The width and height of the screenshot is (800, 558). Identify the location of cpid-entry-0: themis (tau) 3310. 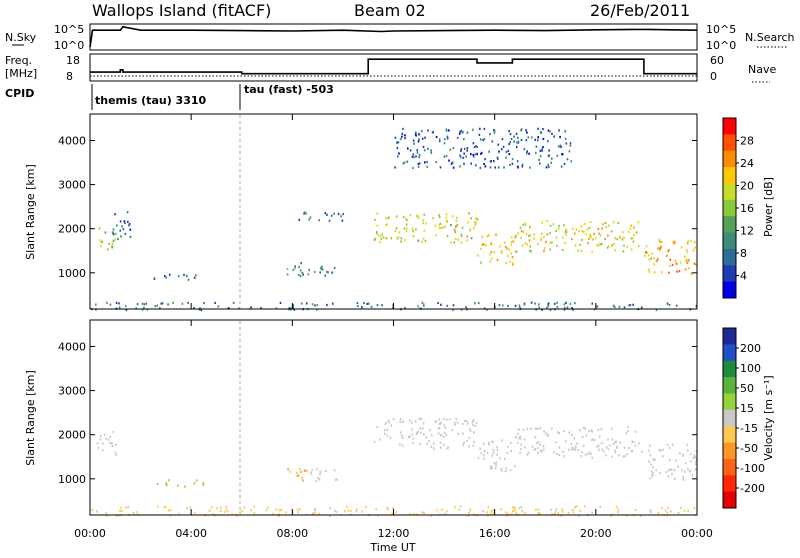
(151, 100).